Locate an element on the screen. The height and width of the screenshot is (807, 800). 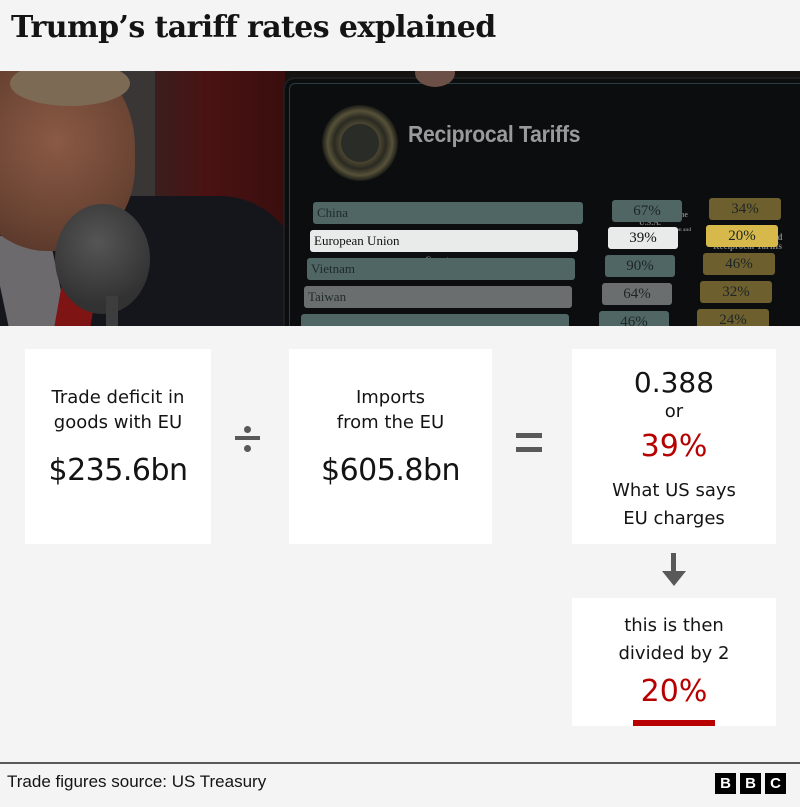
trade-deficit-card: Trade deficit in goods with EU $235.6bn is located at coordinates (118, 446).